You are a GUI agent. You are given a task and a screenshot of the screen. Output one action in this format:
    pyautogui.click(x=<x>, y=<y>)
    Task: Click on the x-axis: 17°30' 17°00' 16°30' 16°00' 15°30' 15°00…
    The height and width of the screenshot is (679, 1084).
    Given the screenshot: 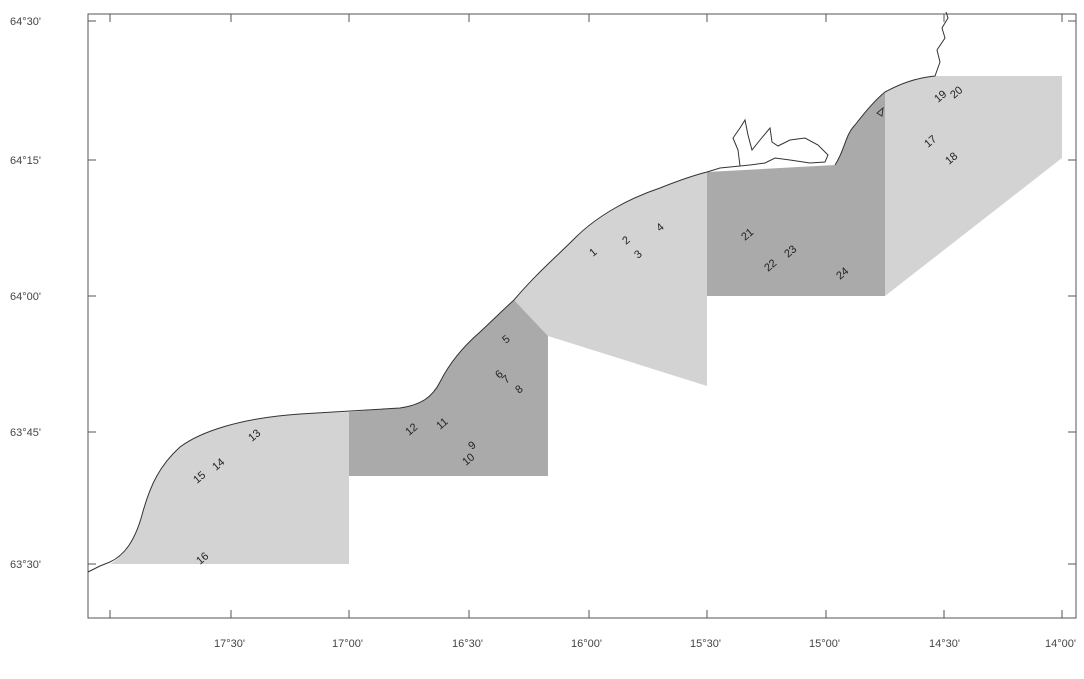 What is the action you would take?
    pyautogui.click(x=645, y=644)
    